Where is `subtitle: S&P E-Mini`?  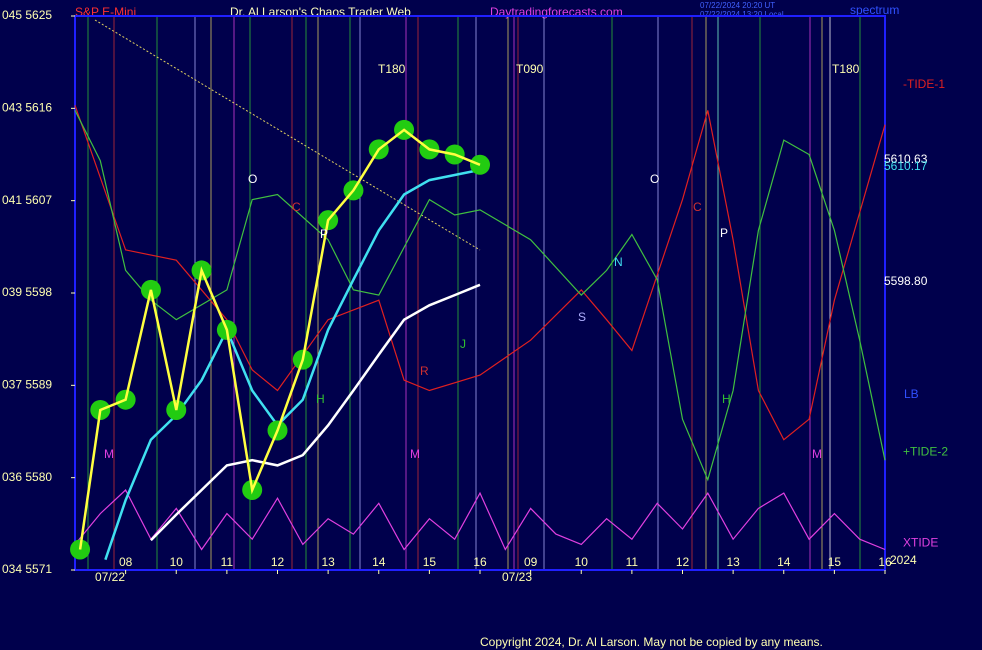
subtitle: S&P E-Mini is located at coordinates (105, 12).